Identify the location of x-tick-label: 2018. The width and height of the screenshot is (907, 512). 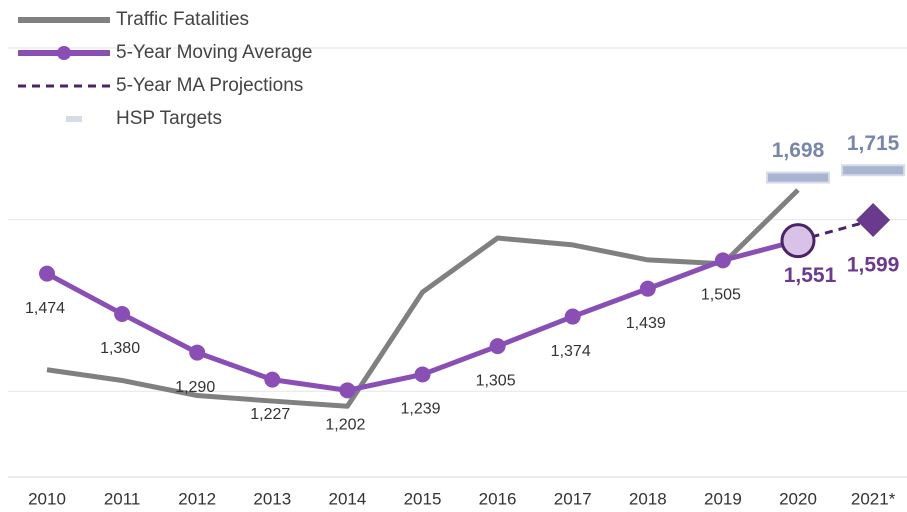
(648, 498).